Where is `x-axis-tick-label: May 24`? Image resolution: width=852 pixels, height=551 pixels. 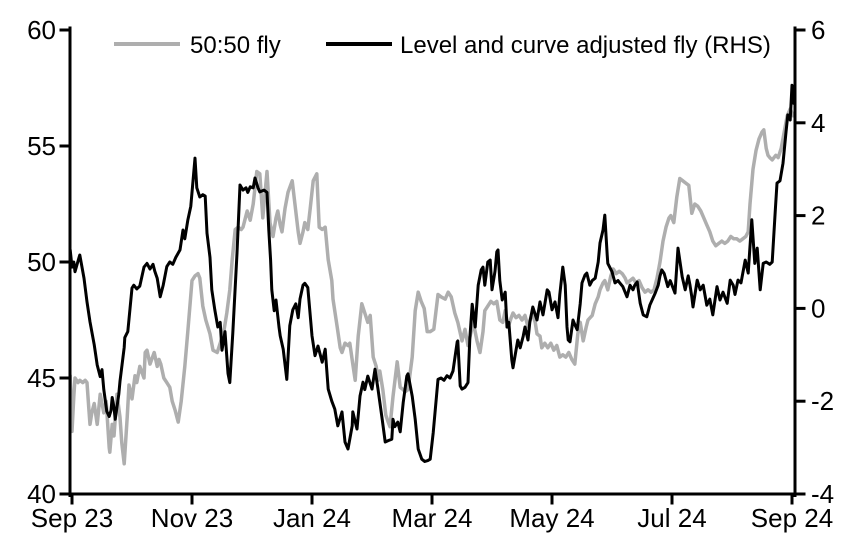 x-axis-tick-label: May 24 is located at coordinates (551, 518).